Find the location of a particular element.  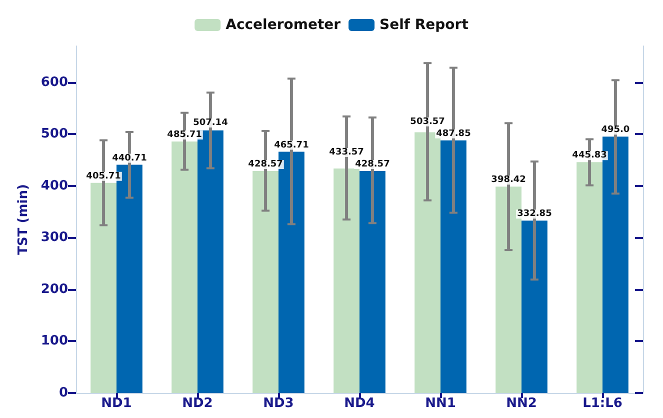

x-tick-label: NN2 is located at coordinates (521, 403).